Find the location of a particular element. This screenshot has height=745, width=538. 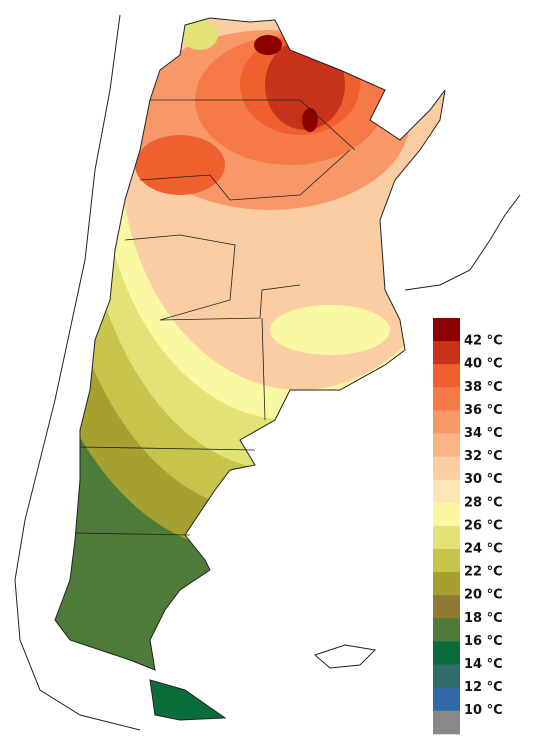

malvinas is located at coordinates (345, 656).